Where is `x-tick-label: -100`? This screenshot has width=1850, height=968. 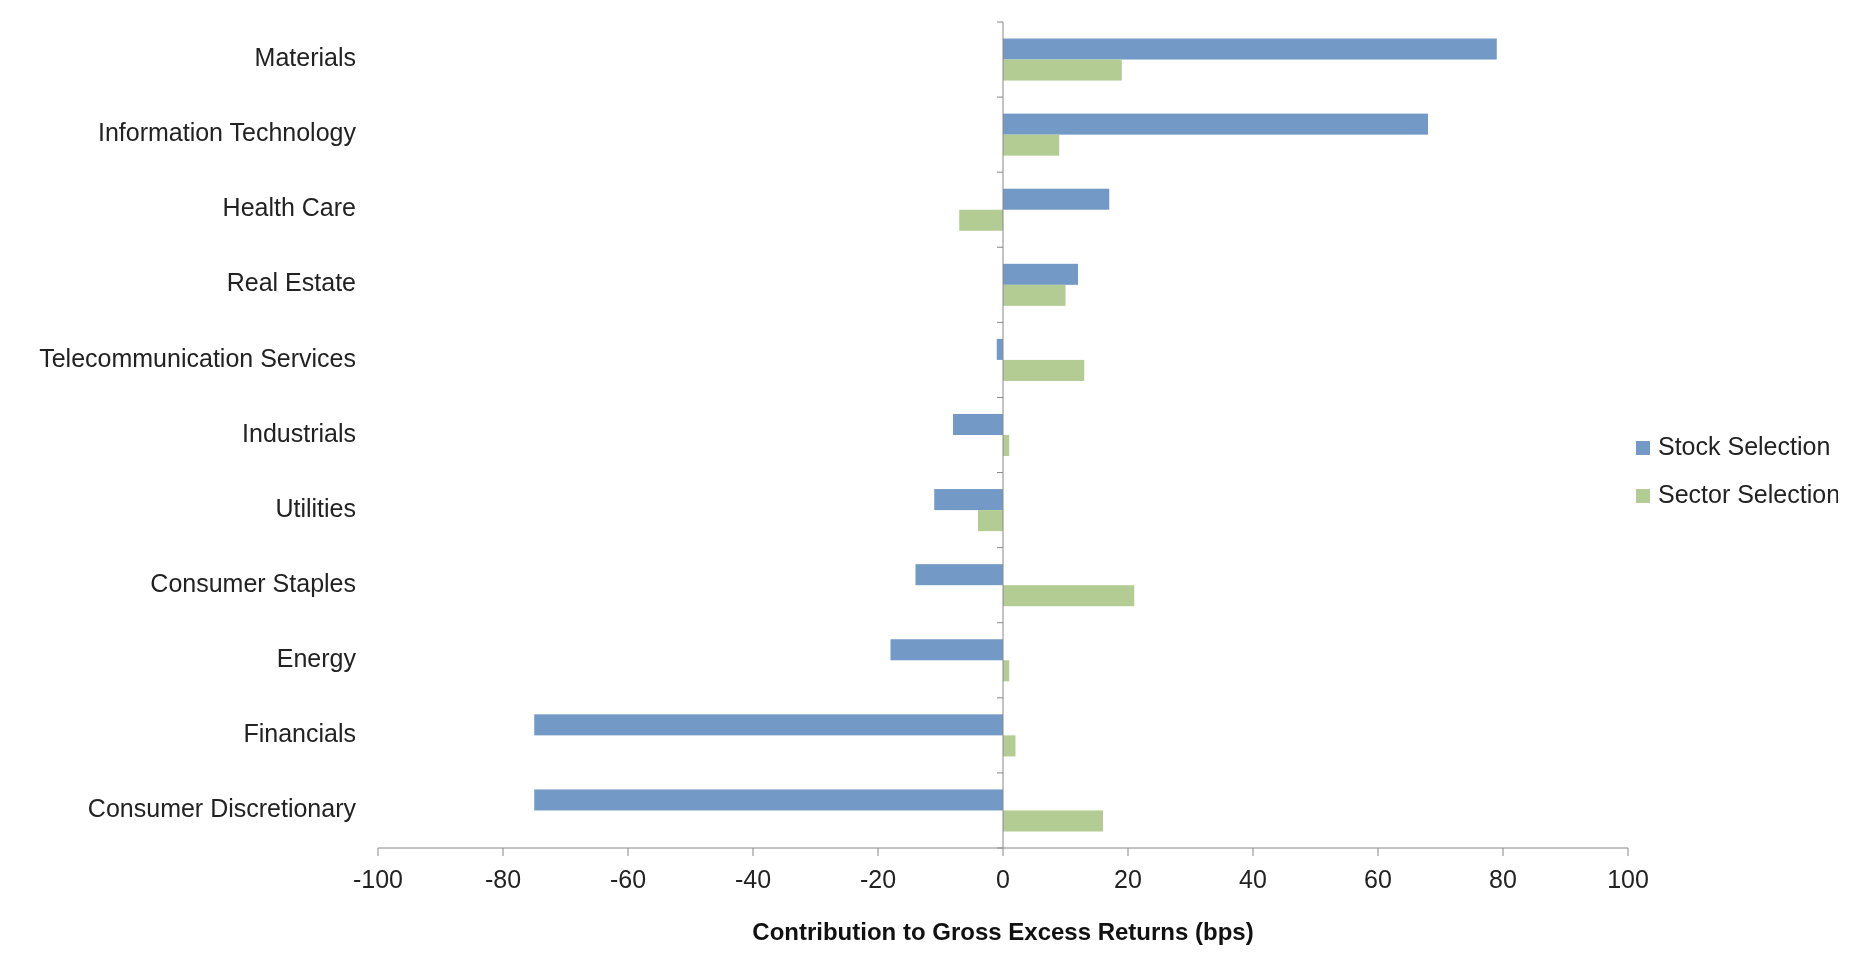
x-tick-label: -100 is located at coordinates (378, 879).